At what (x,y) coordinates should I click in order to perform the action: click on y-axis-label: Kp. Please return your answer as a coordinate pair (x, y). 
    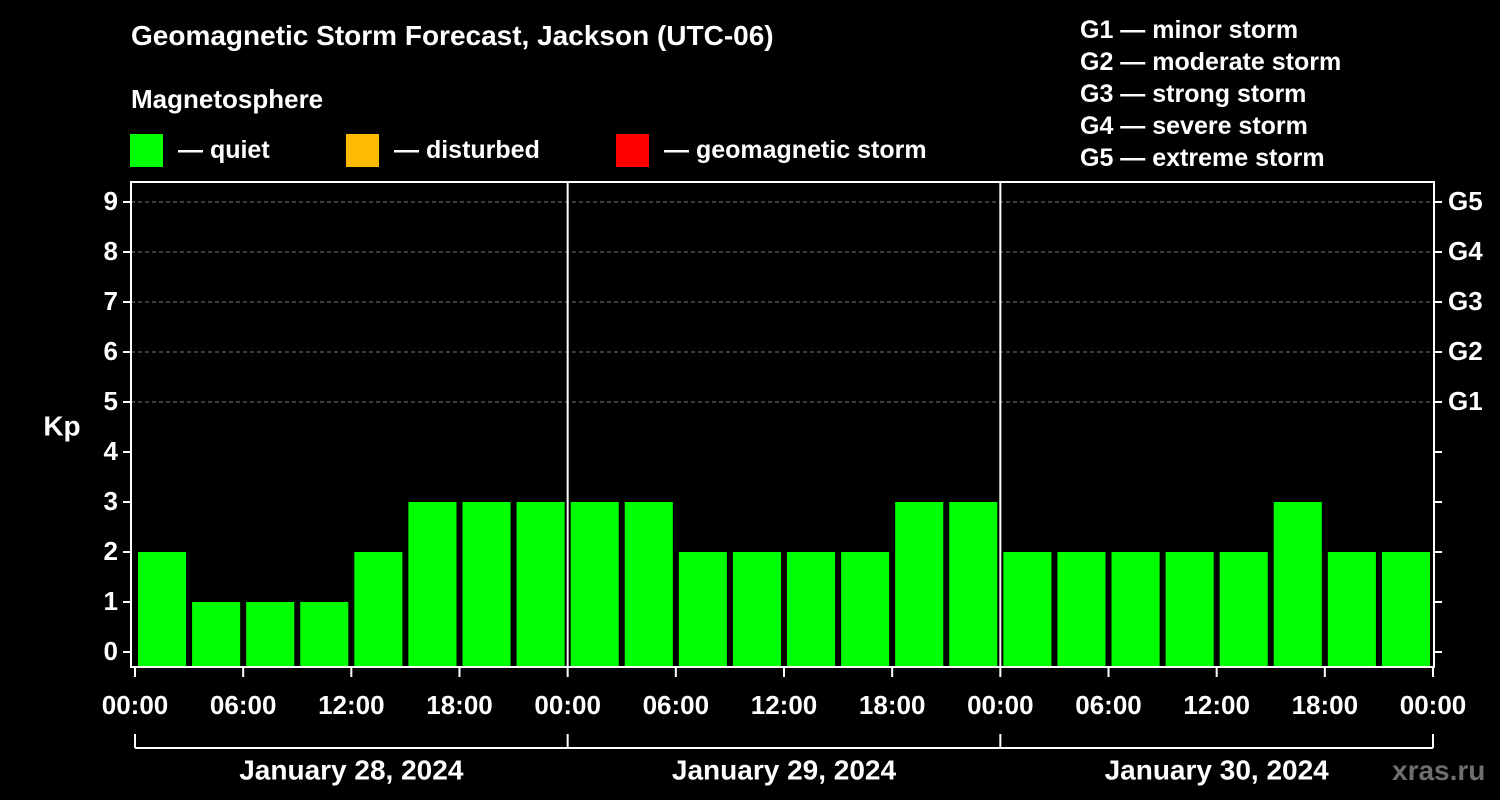
    Looking at the image, I should click on (61, 425).